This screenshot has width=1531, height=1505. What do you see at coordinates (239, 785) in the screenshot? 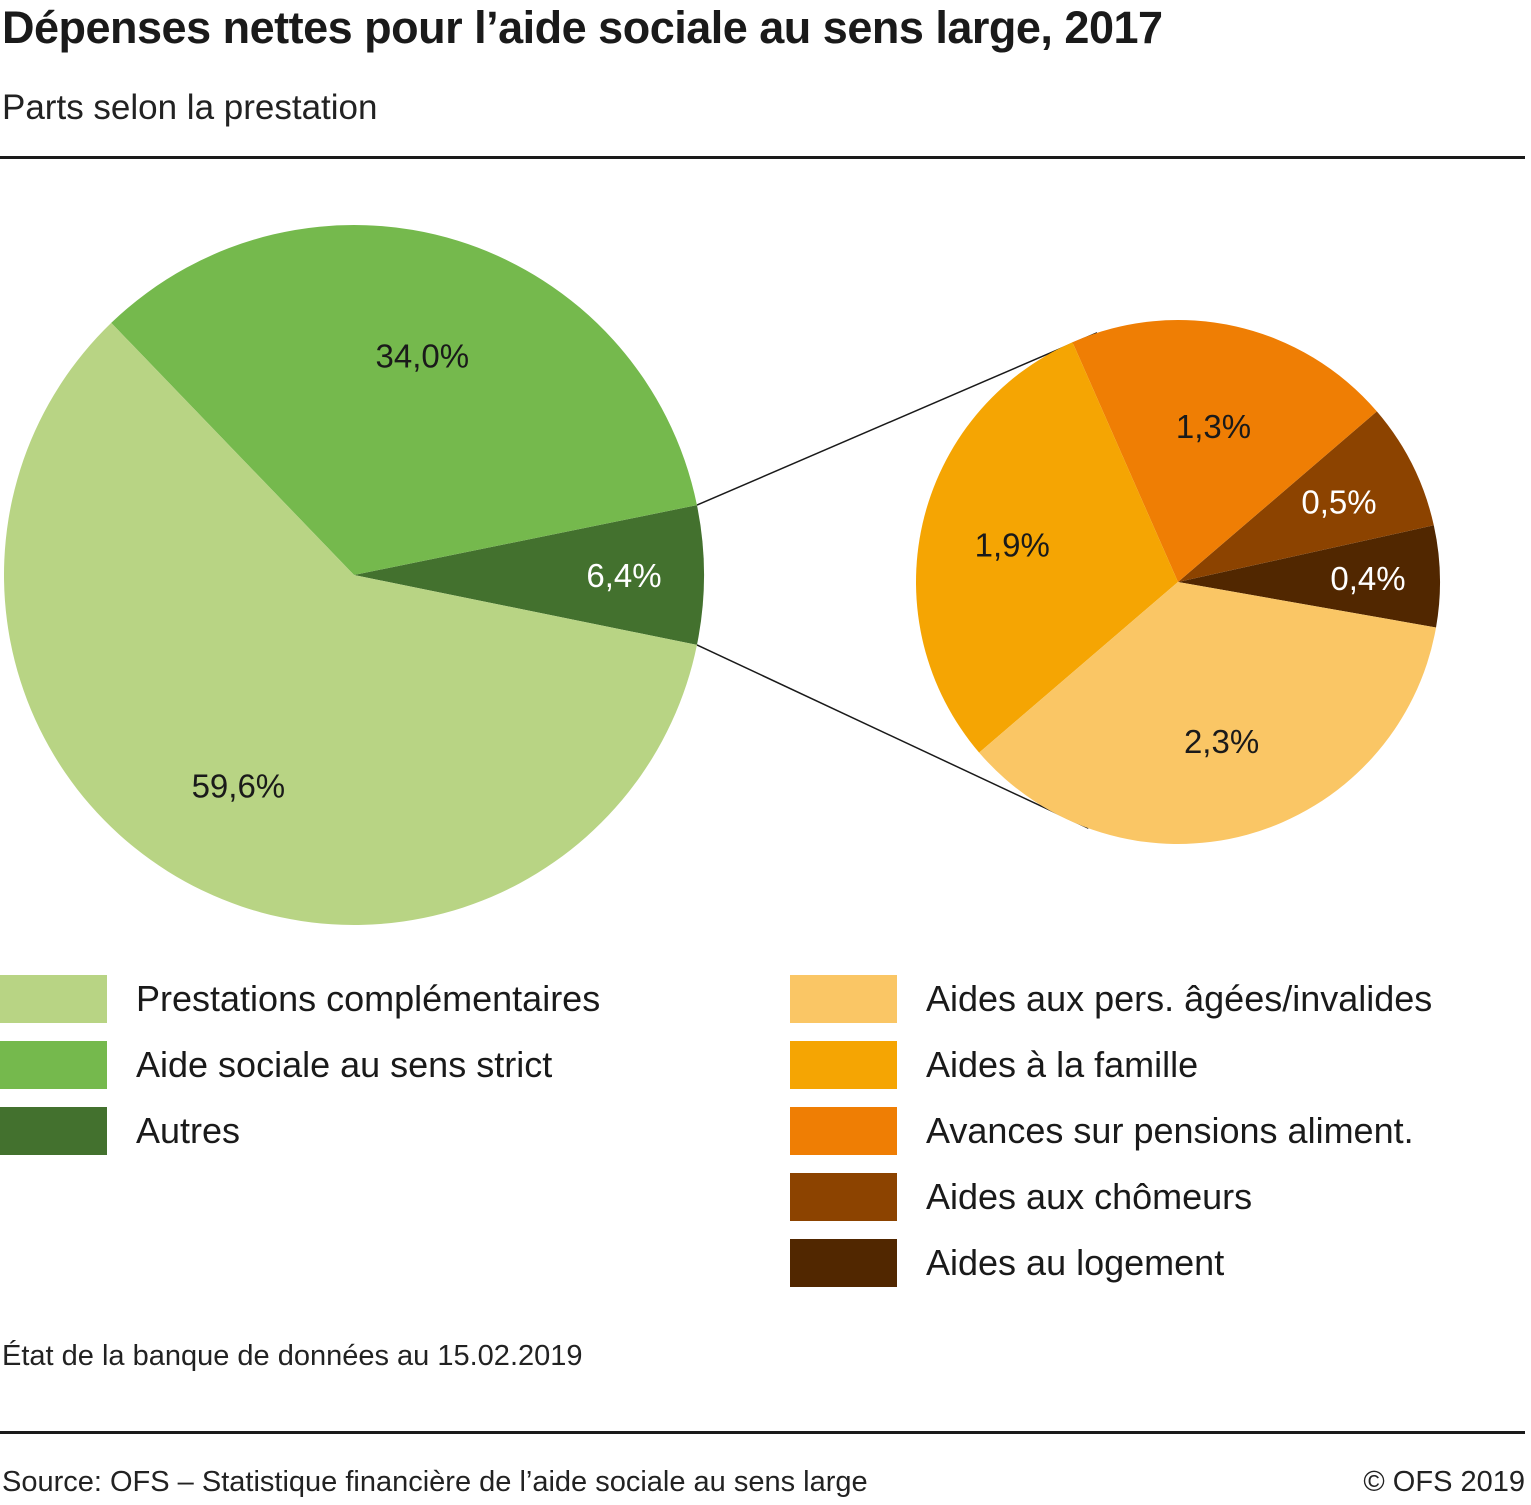
I see `slice-value-label: 59,6%` at bounding box center [239, 785].